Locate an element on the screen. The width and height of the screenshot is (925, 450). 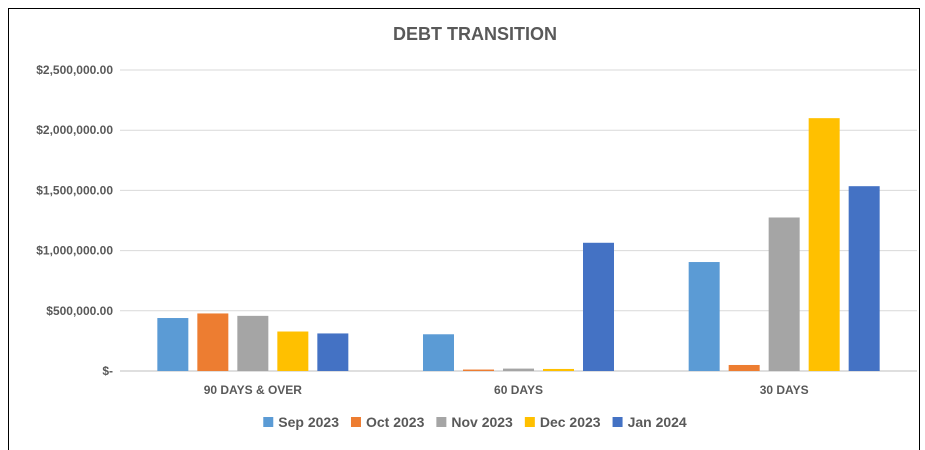
legend-label: Sep 2023 is located at coordinates (308, 422).